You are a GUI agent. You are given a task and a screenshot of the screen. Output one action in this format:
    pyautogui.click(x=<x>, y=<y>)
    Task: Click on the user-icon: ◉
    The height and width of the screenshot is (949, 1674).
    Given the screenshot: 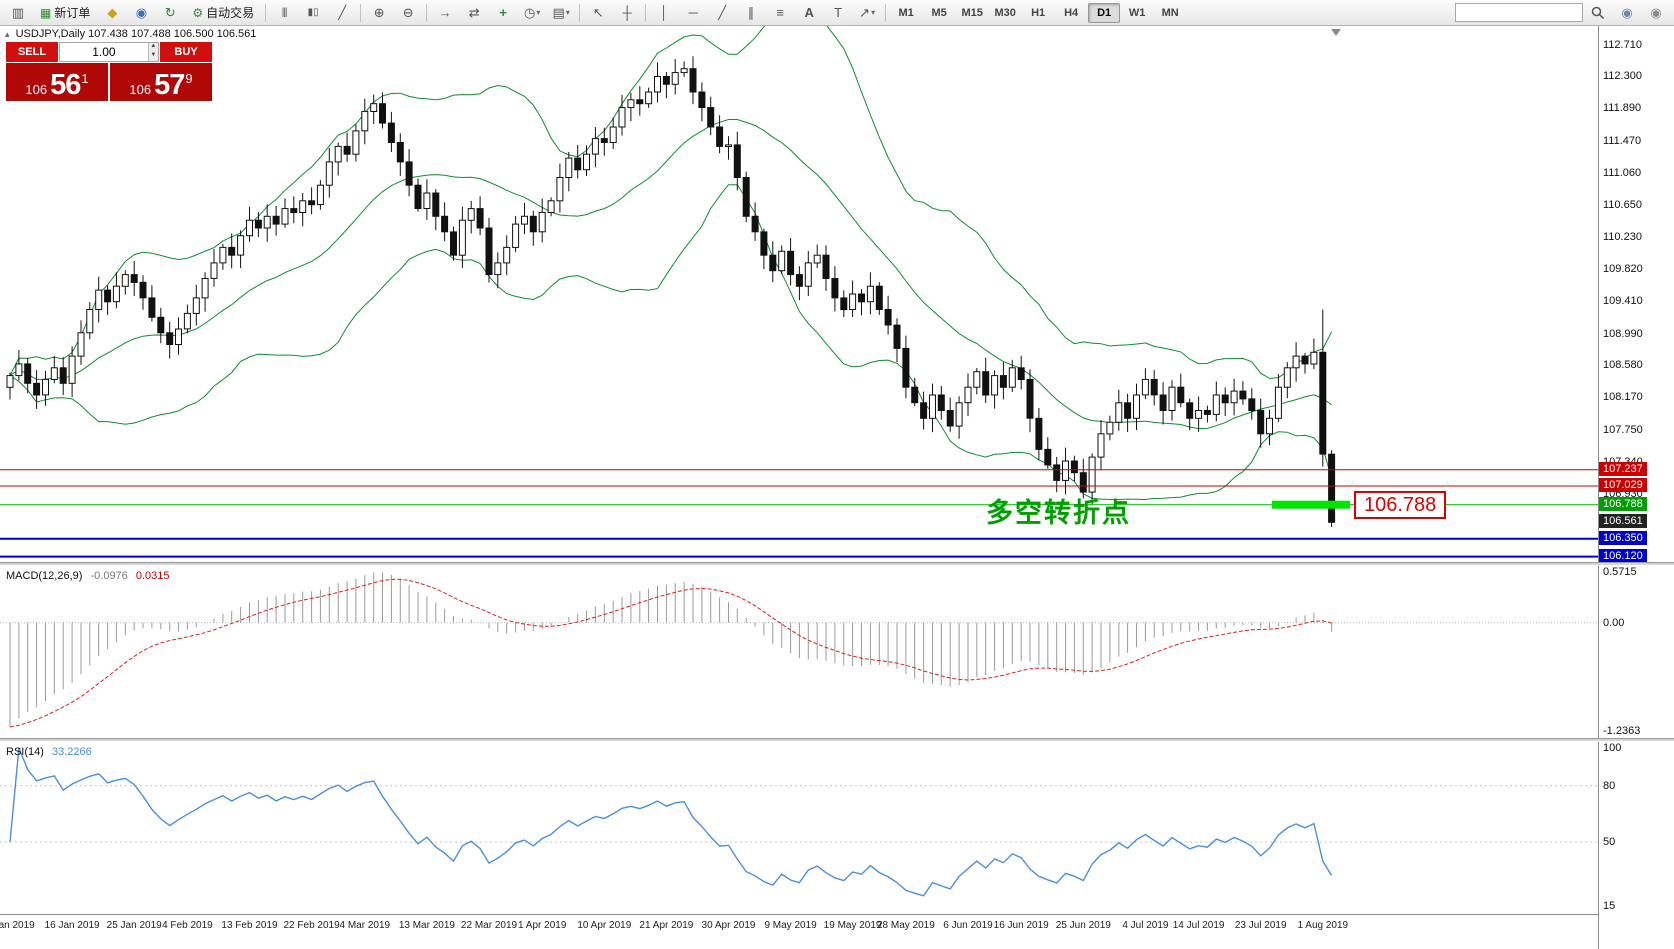 What is the action you would take?
    pyautogui.click(x=1656, y=12)
    